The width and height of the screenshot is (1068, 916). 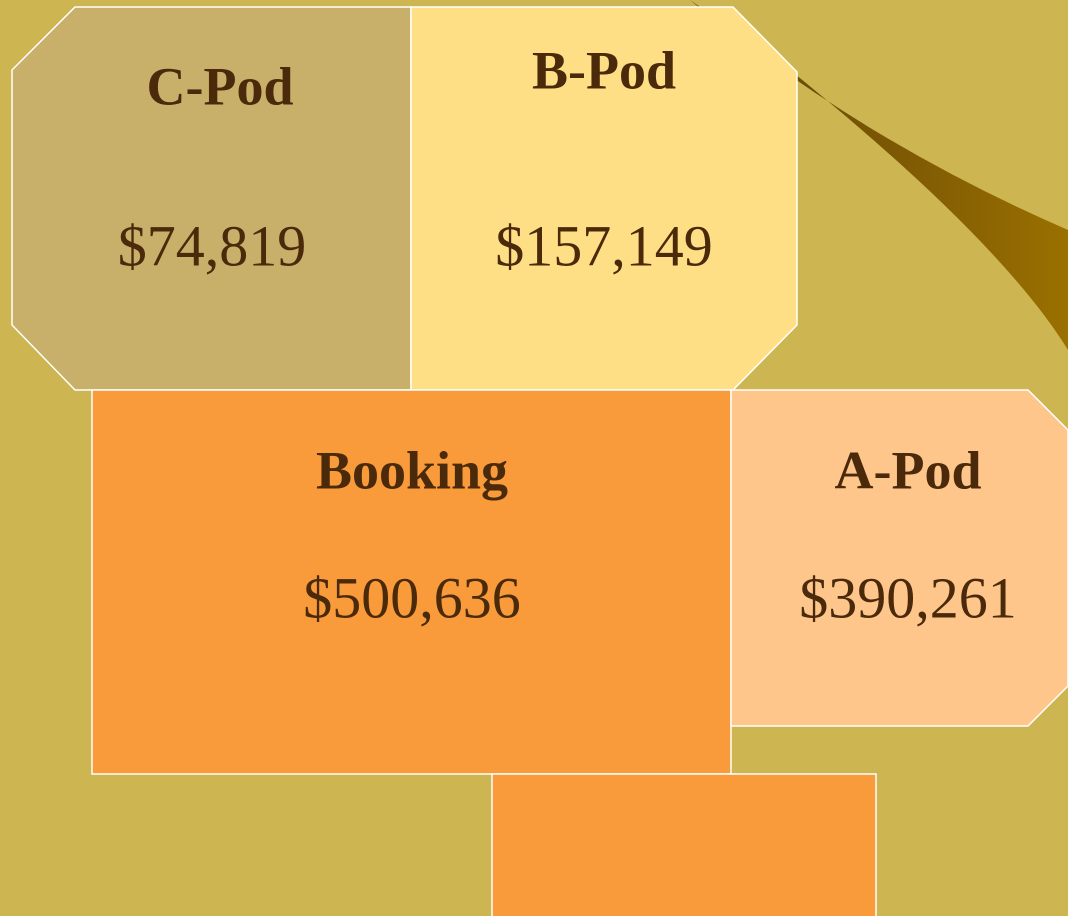 What do you see at coordinates (684, 844) in the screenshot?
I see `lower-box` at bounding box center [684, 844].